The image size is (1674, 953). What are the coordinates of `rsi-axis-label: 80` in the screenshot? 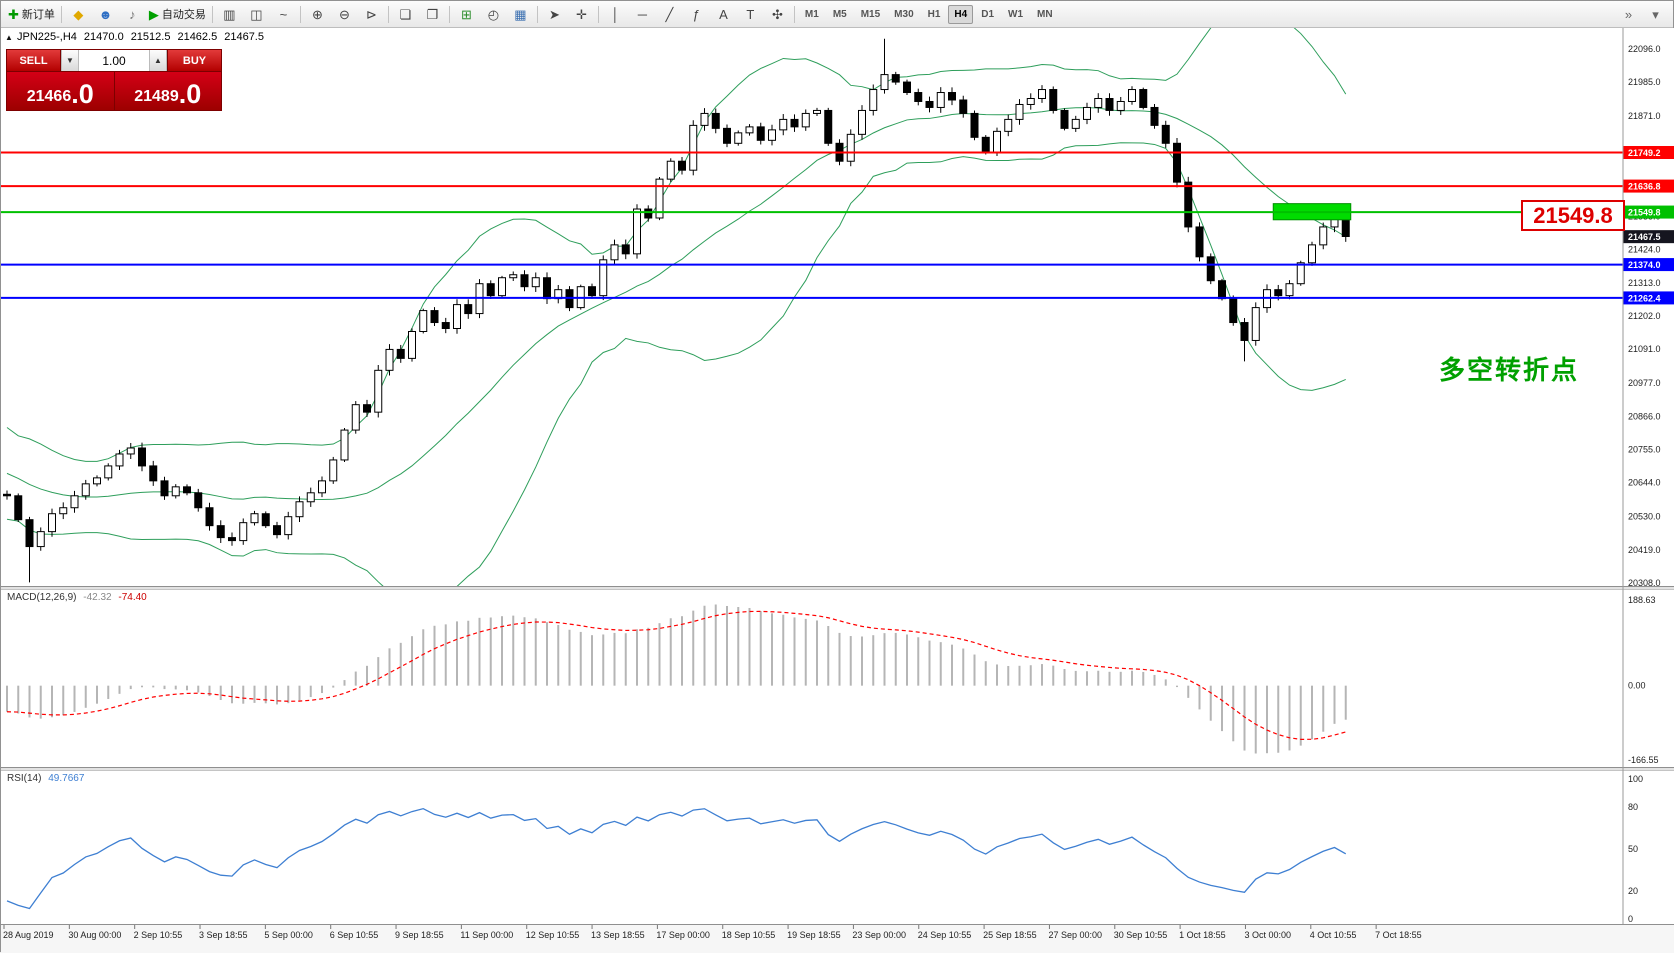 It's located at (1633, 807).